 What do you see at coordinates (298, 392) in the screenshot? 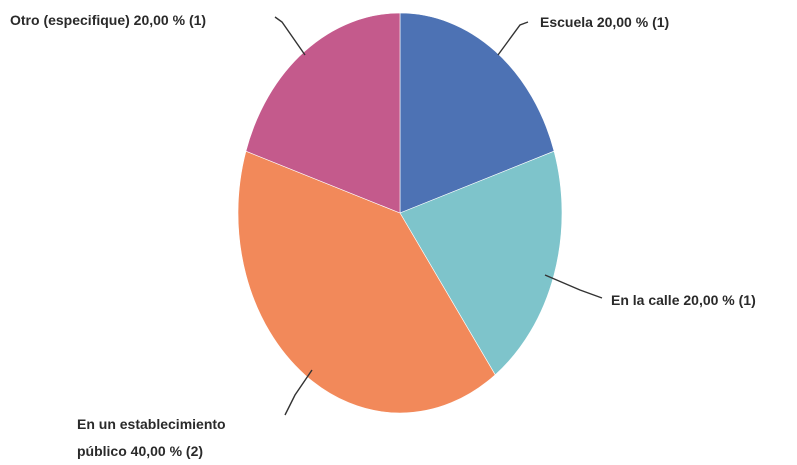
I see `leader-line-establecimiento` at bounding box center [298, 392].